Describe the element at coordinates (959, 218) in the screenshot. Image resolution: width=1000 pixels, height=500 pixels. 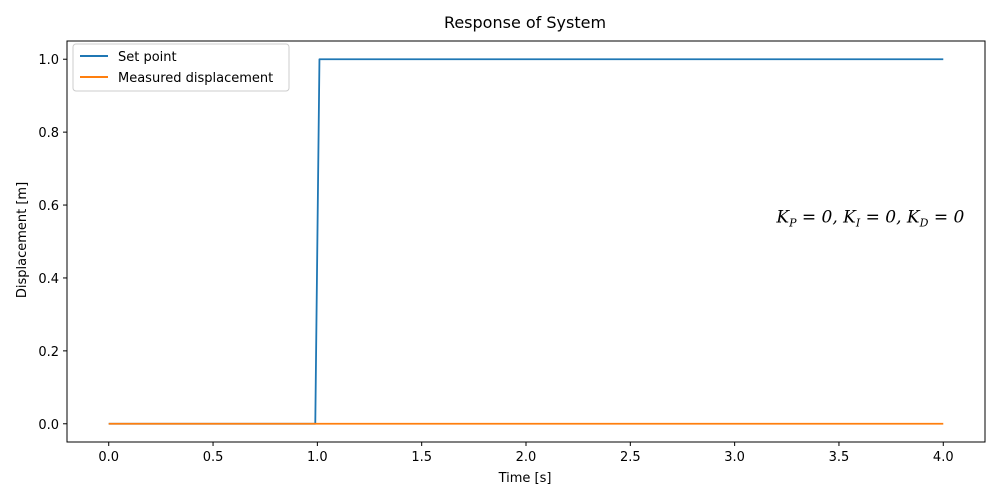
I see `kd-value: 0` at that location.